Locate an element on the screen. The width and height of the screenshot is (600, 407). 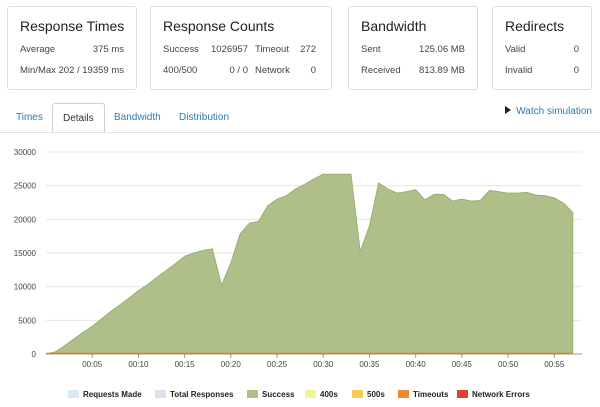
y-tick-label: 10000 is located at coordinates (25, 287).